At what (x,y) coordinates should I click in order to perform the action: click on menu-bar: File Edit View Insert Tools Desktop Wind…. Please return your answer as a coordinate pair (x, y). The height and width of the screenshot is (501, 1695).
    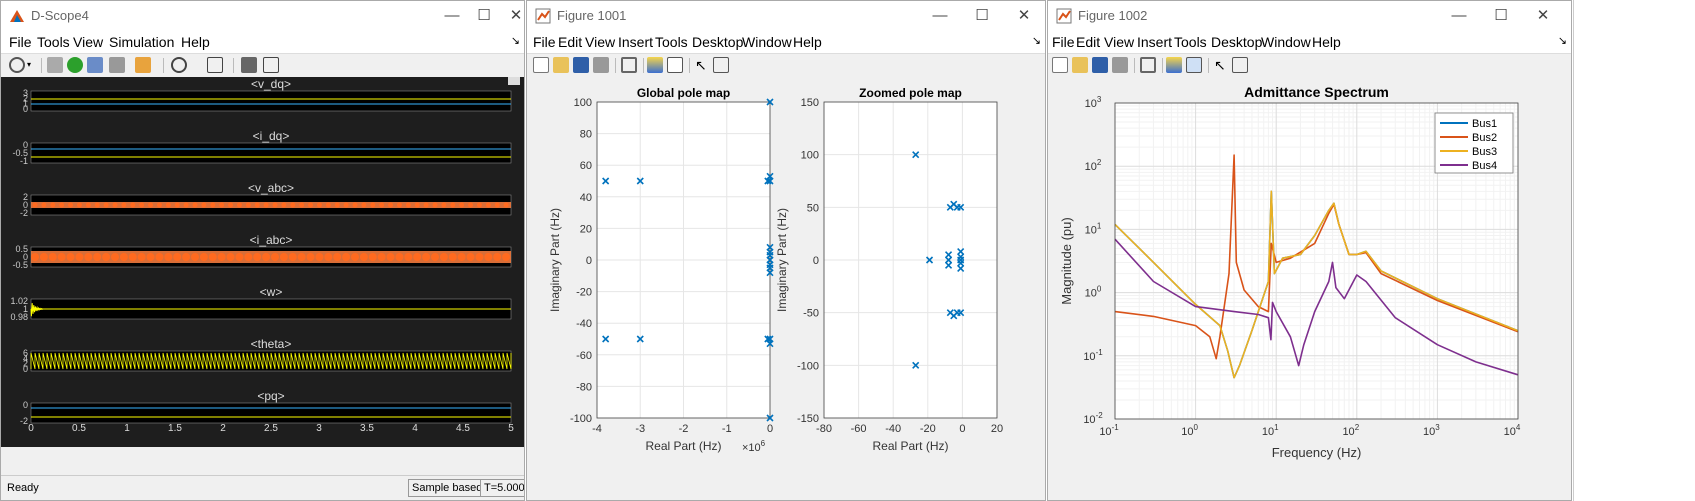
    Looking at the image, I should click on (786, 42).